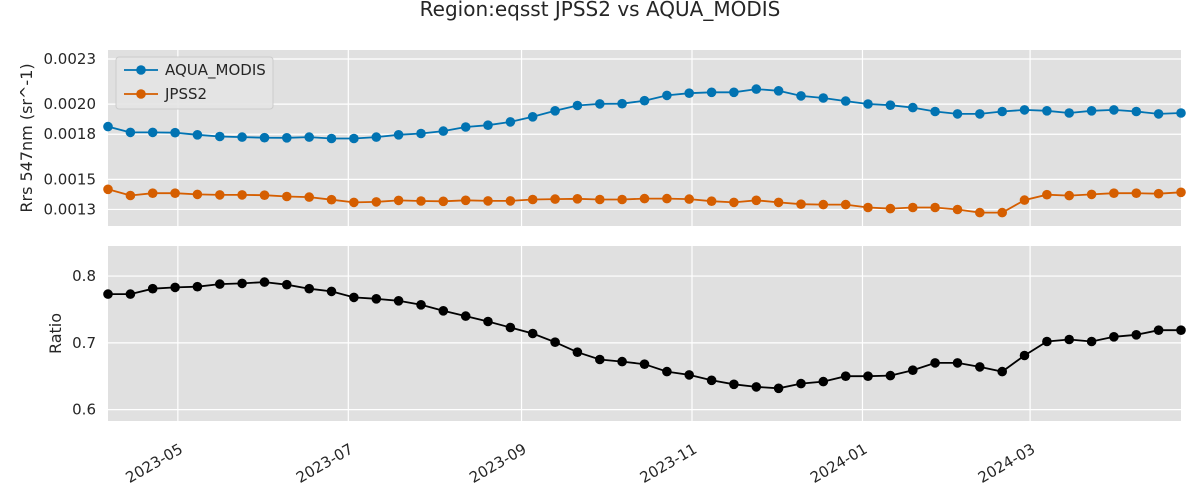 The image size is (1200, 504). What do you see at coordinates (497, 463) in the screenshot?
I see `x-tick-label: 2023-09` at bounding box center [497, 463].